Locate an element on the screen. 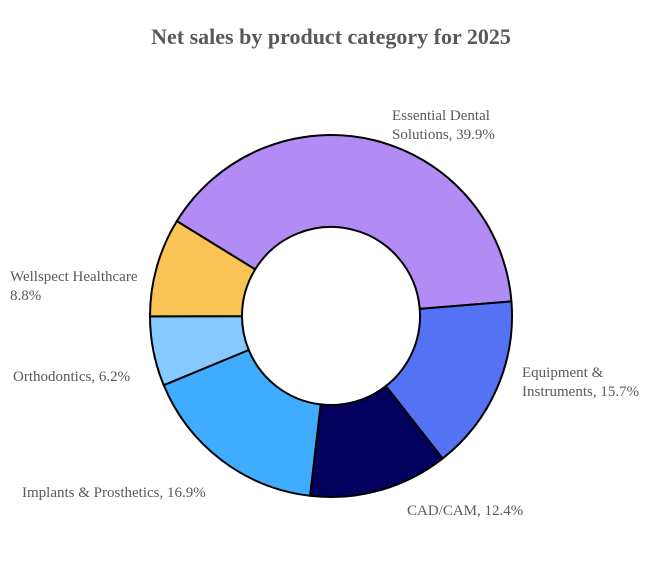 The height and width of the screenshot is (576, 662). label-wellspect-healthcare: Wellspect Healthcare 8.8% is located at coordinates (74, 286).